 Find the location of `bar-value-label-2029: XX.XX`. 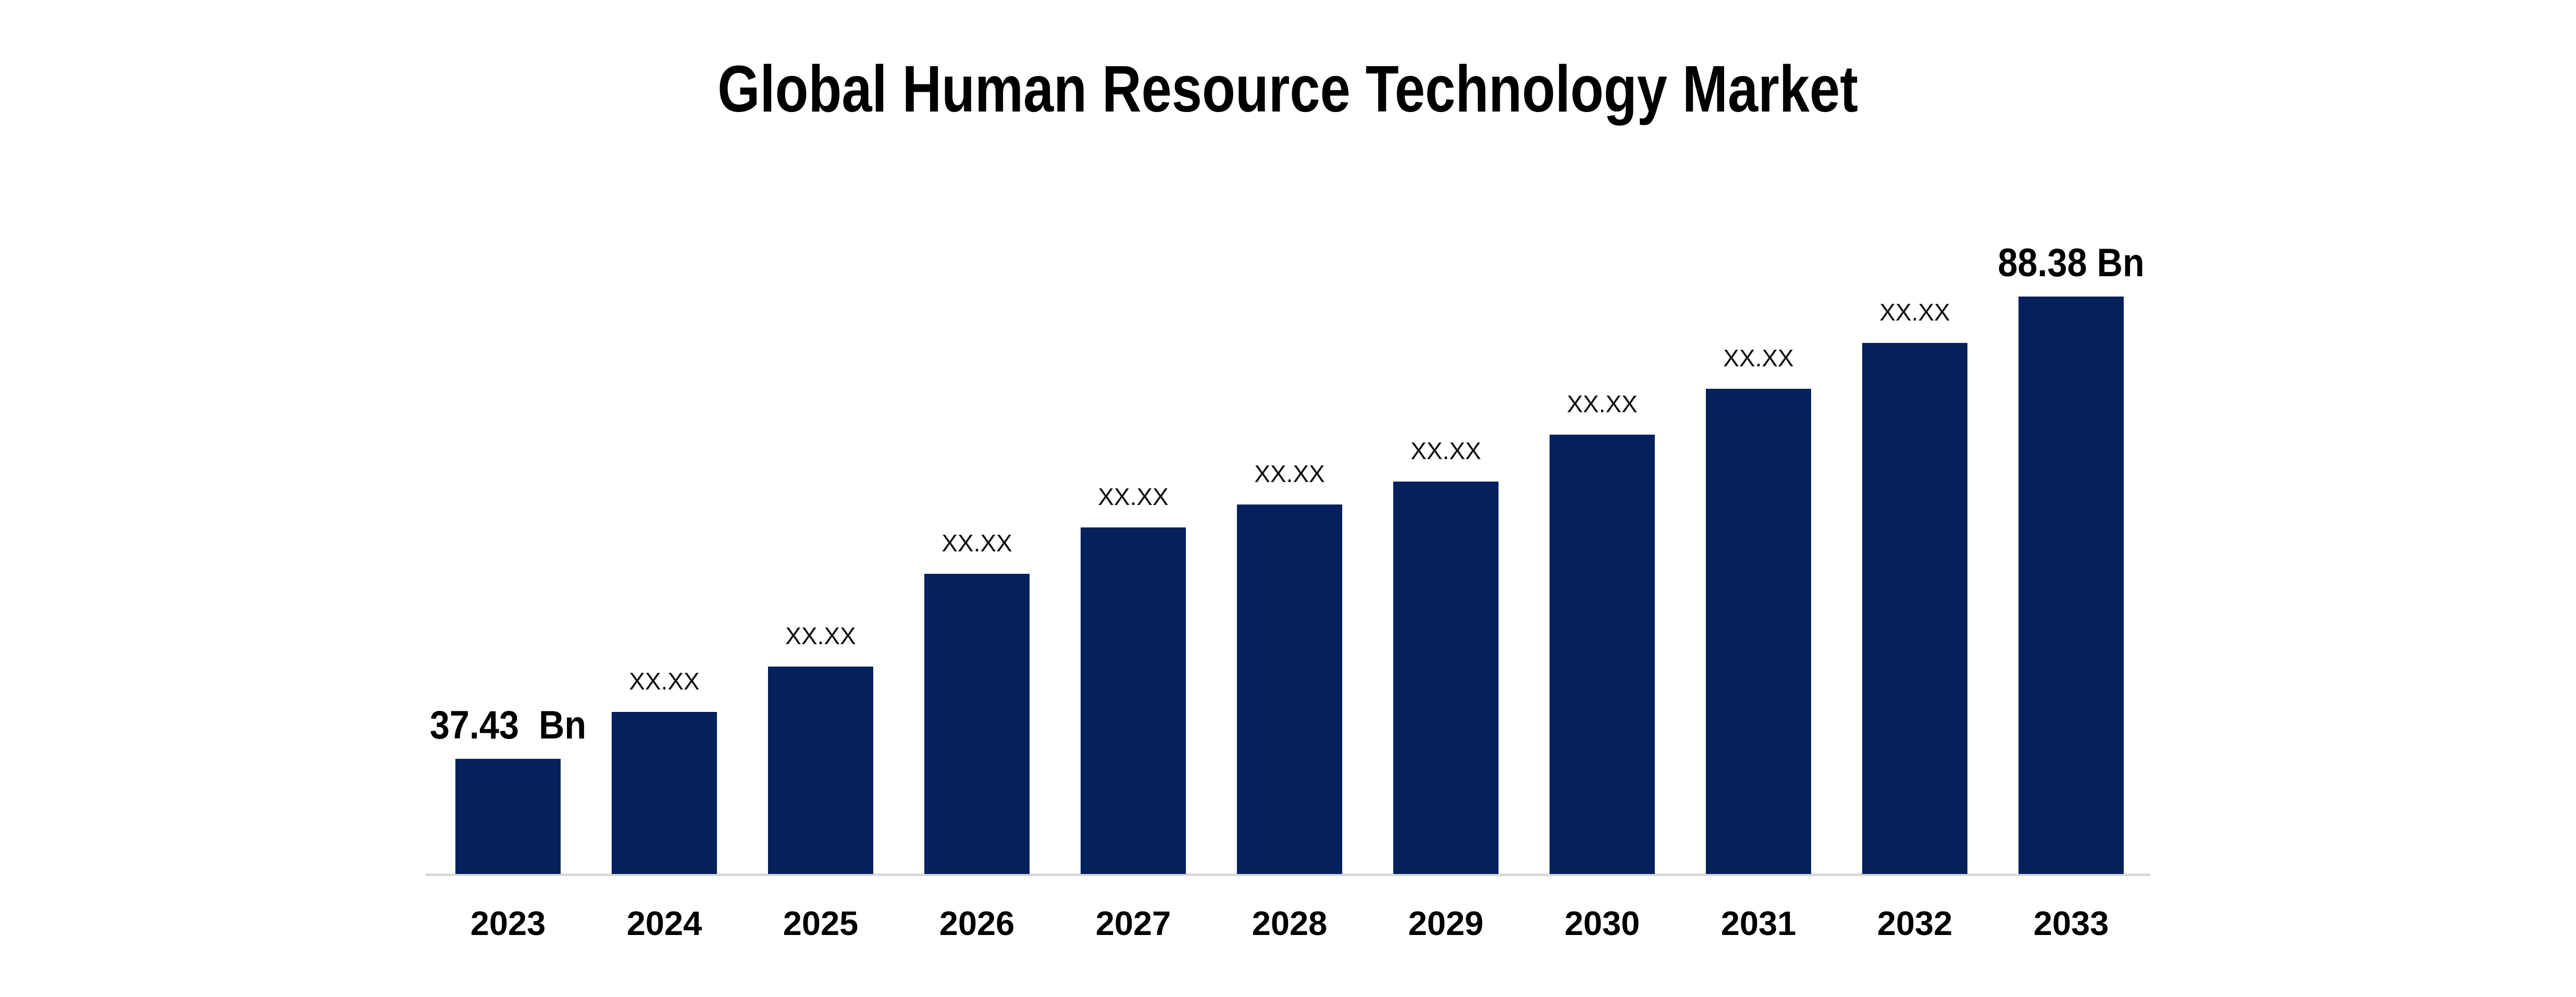

bar-value-label-2029: XX.XX is located at coordinates (1445, 450).